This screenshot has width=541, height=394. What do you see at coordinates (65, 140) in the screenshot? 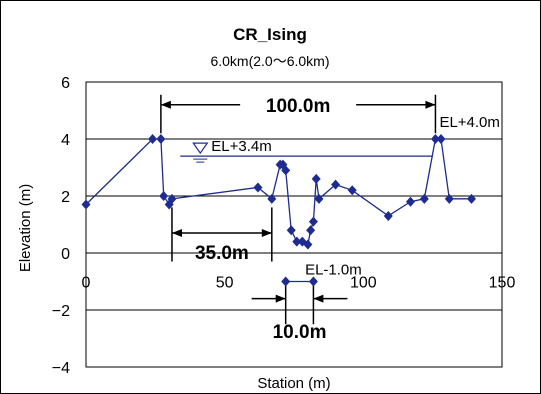
I see `y-tick-label: 4` at bounding box center [65, 140].